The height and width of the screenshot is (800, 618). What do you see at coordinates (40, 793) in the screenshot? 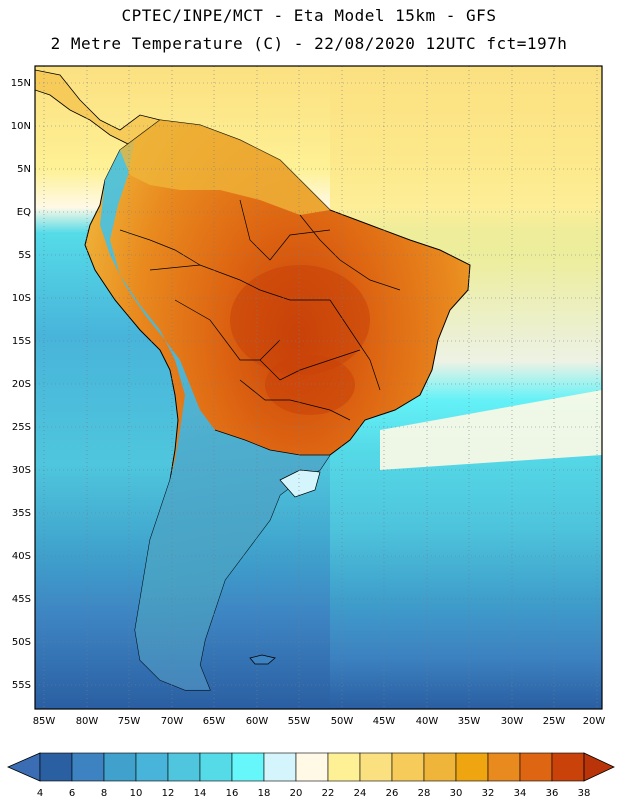
I see `colorbar-tick-label: 4` at bounding box center [40, 793].